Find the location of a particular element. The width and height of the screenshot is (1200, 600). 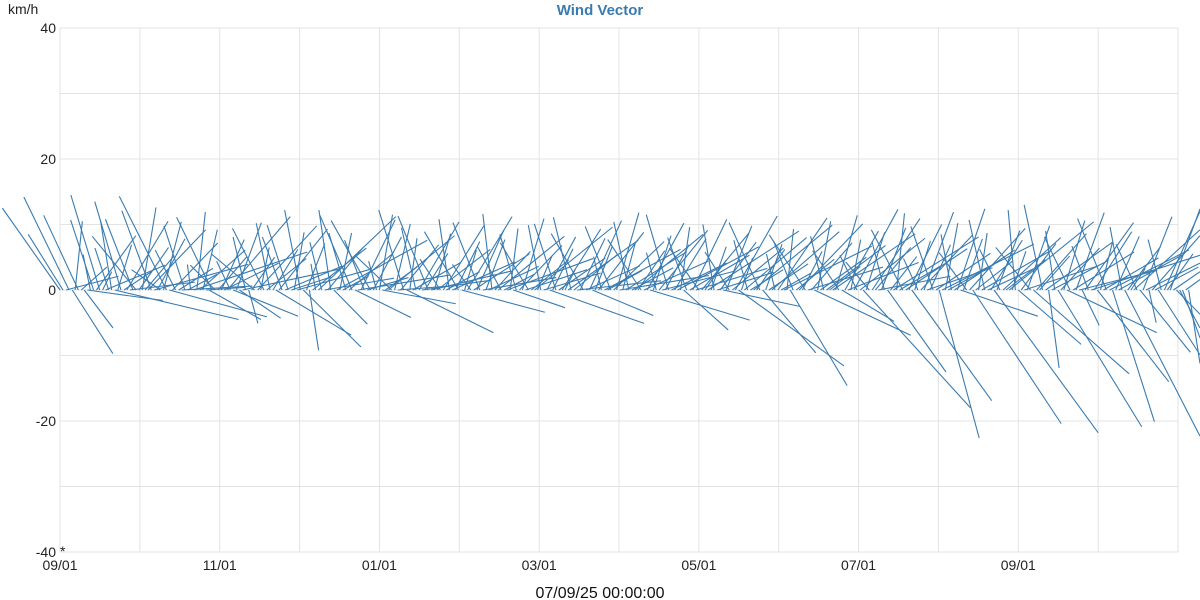

y-axis-unit: km/h is located at coordinates (23, 9).